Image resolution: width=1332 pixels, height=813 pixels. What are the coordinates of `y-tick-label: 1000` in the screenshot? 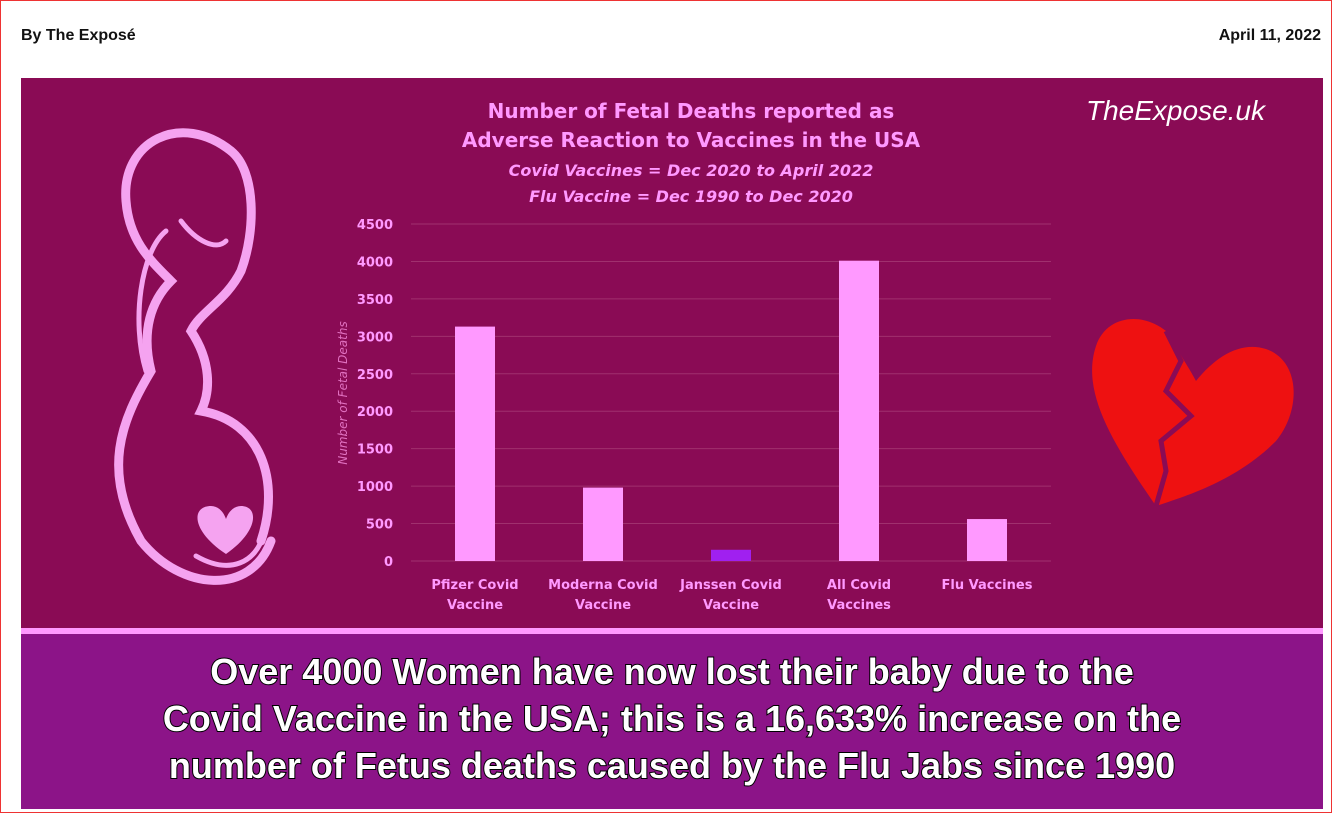 It's located at (375, 487).